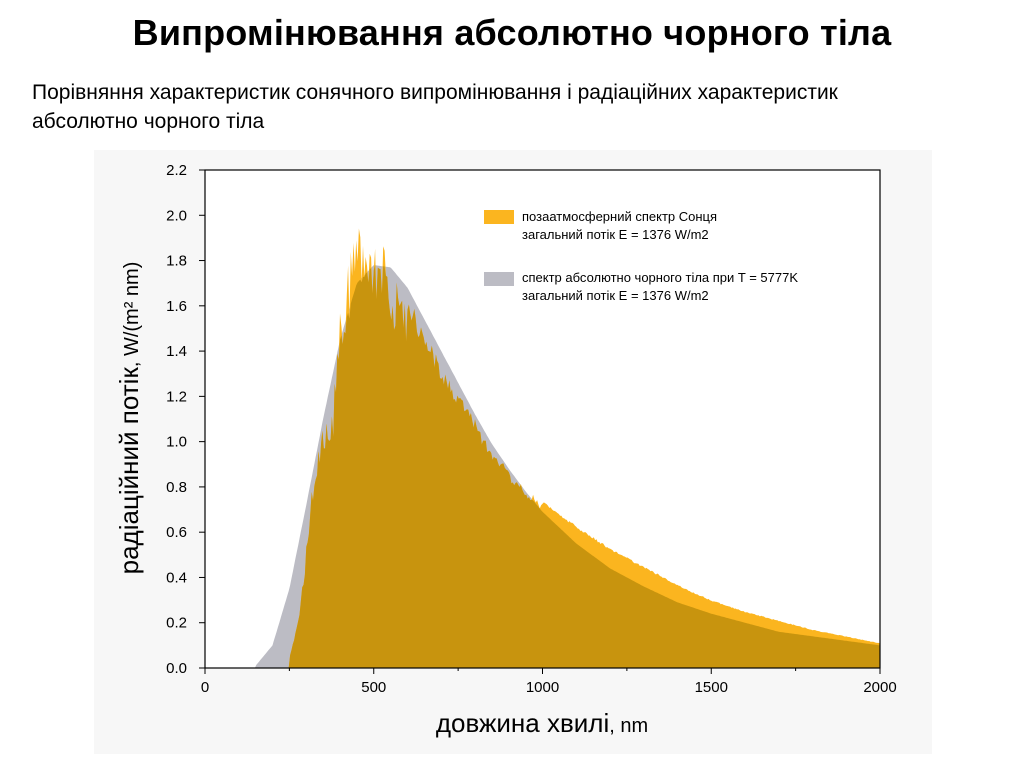  Describe the element at coordinates (176, 623) in the screenshot. I see `y-tick-label: 0.2` at that location.